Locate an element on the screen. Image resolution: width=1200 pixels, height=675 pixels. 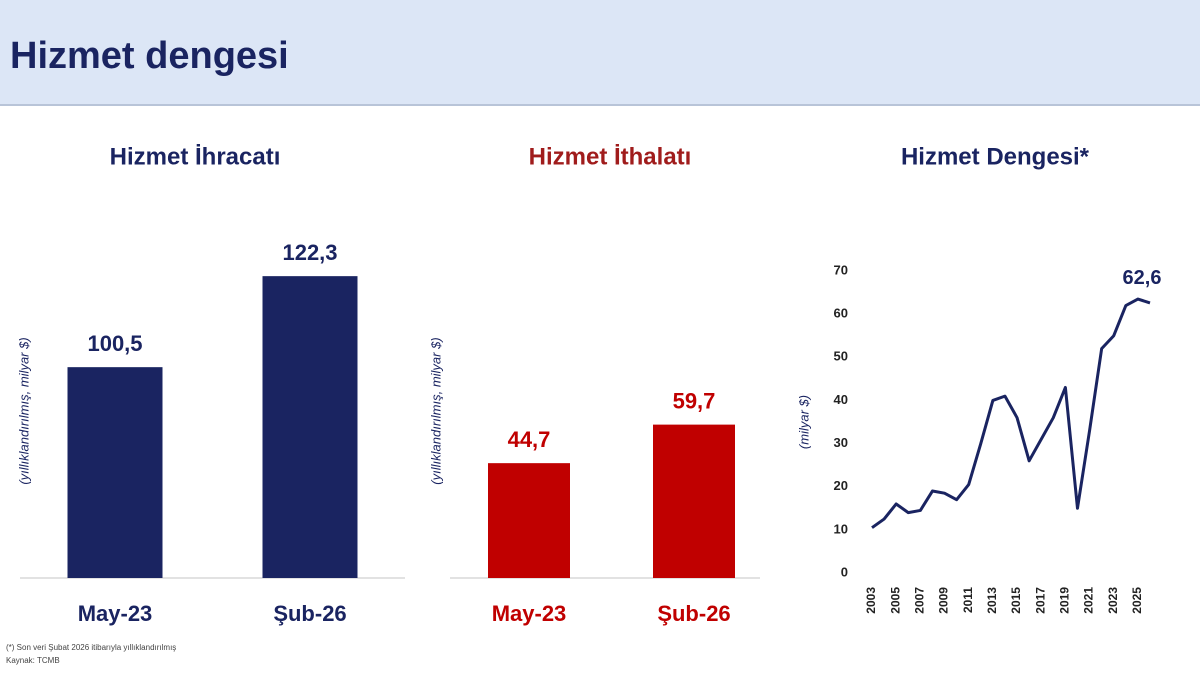
x-tick-label: 2013 is located at coordinates (992, 600).